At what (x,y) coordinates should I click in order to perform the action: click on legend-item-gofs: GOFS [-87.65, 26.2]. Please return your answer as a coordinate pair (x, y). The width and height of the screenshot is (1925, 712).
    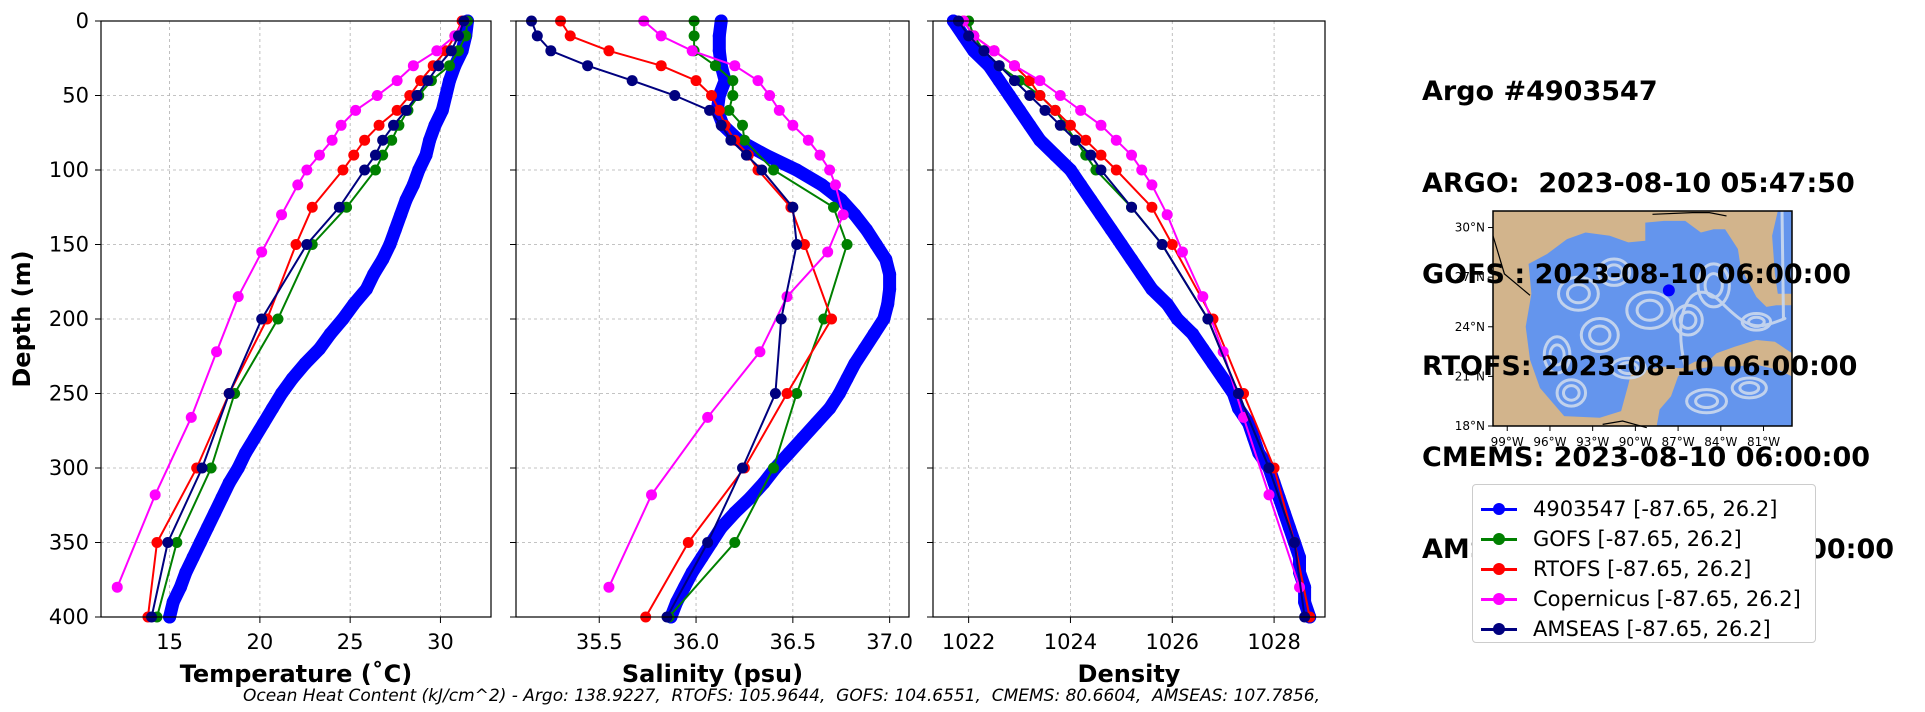
    Looking at the image, I should click on (1607, 539).